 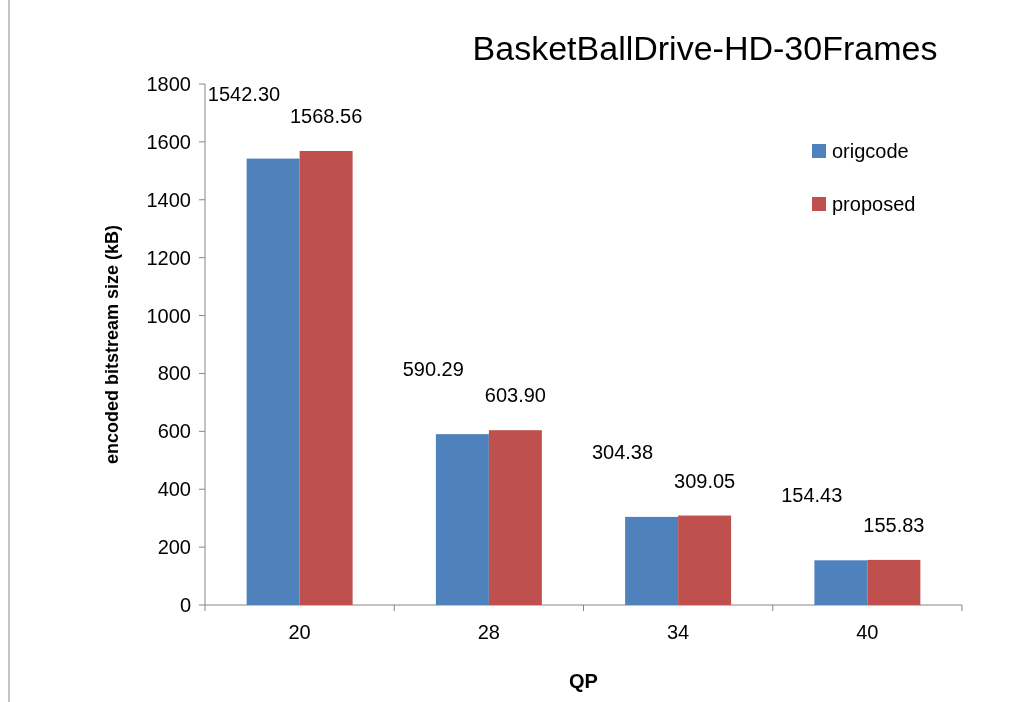 What do you see at coordinates (488, 632) in the screenshot?
I see `x-tick-label: 28` at bounding box center [488, 632].